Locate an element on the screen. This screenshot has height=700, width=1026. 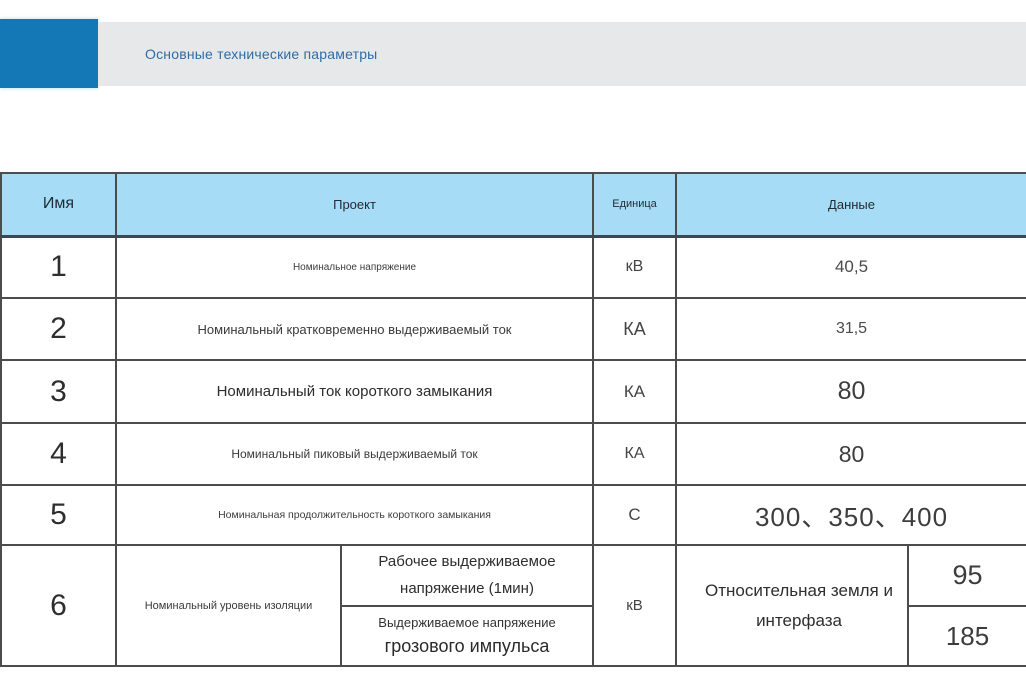
table-row: 1 Номинальное напряжение кВ 40,5 is located at coordinates (513, 267).